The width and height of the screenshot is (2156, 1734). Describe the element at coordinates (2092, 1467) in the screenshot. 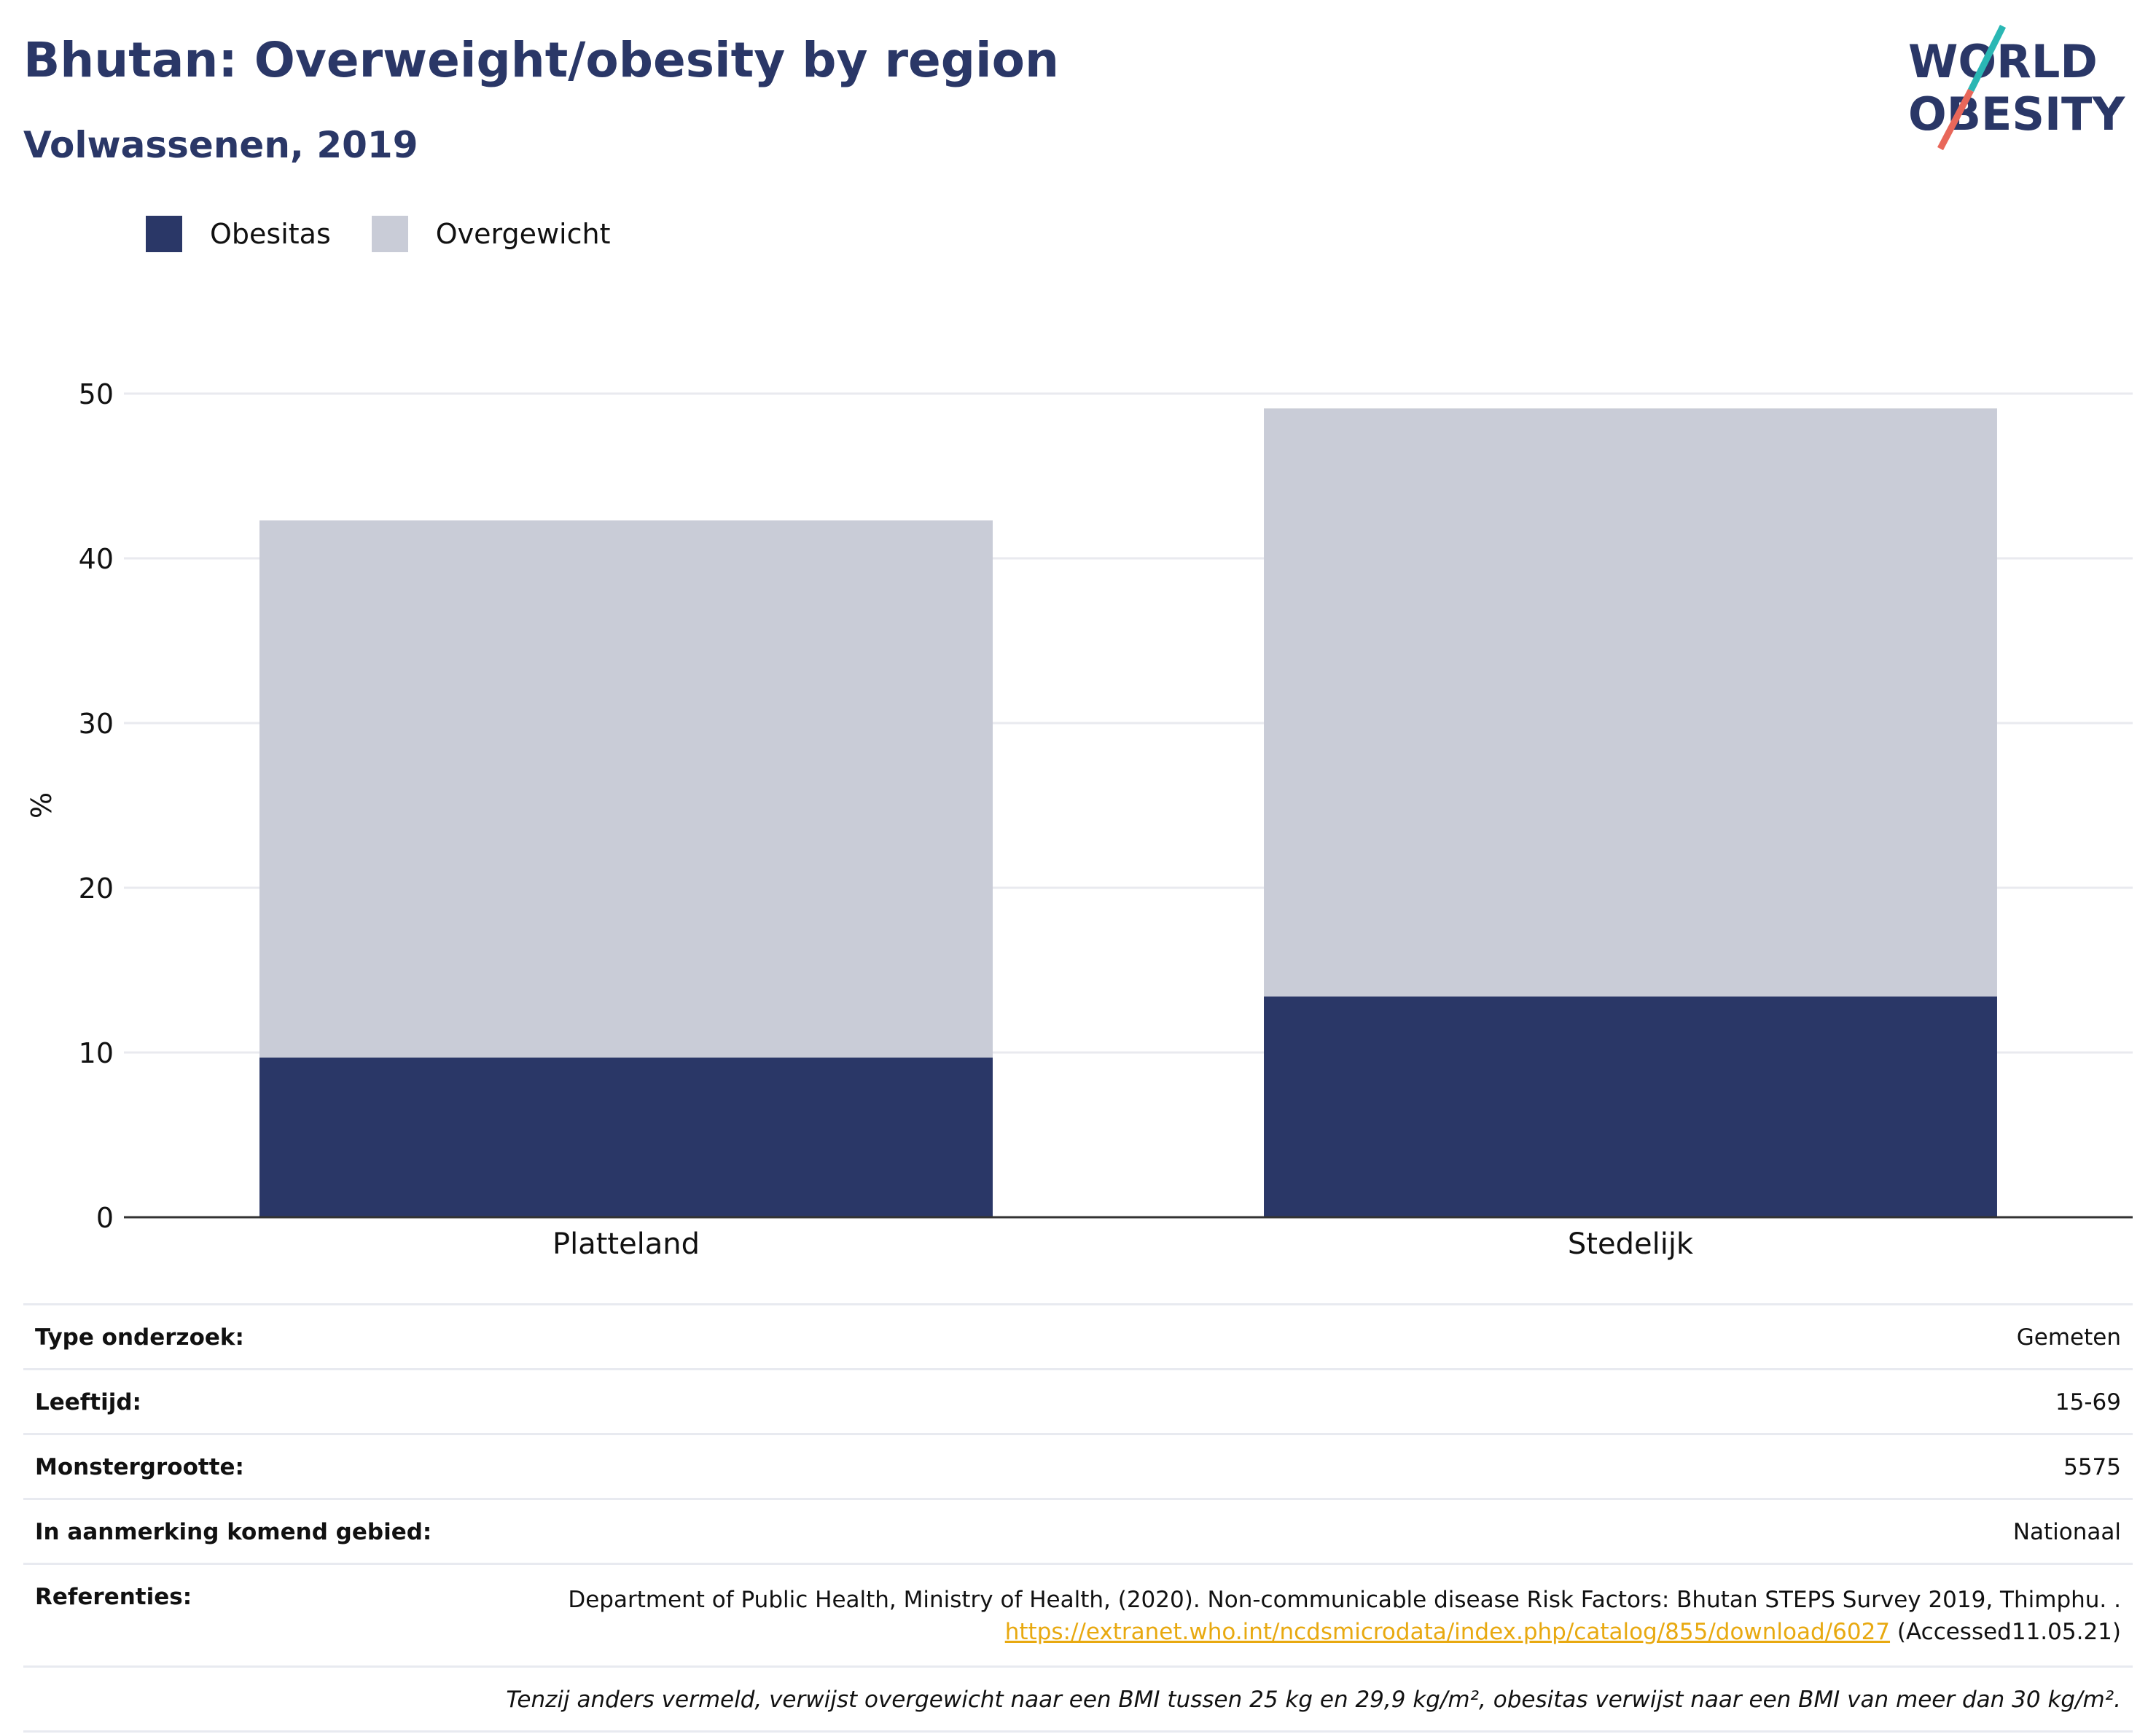

I see `info-value: 5575` at that location.